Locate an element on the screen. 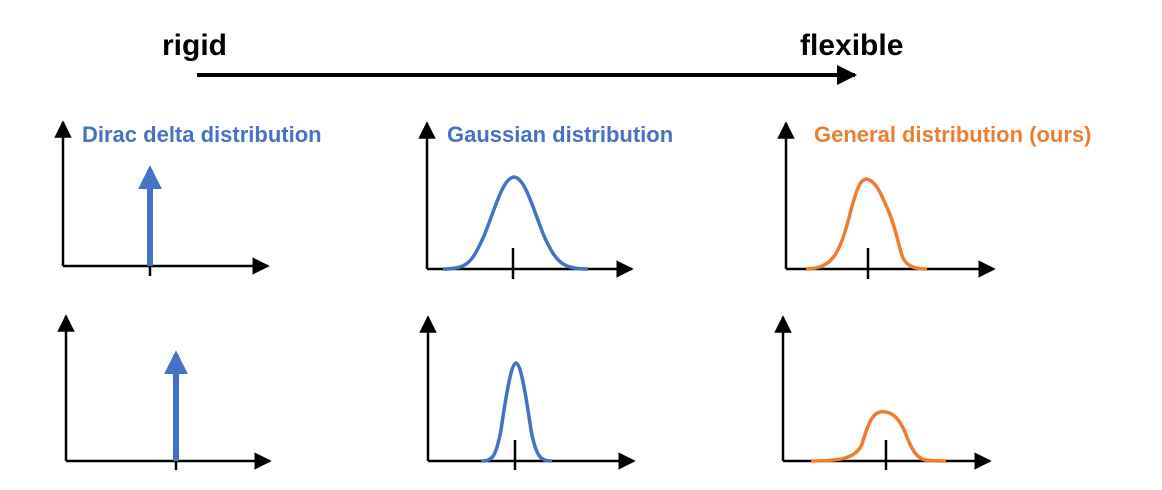 The height and width of the screenshot is (490, 1162). dirac-title: Dirac delta distribution is located at coordinates (202, 134).